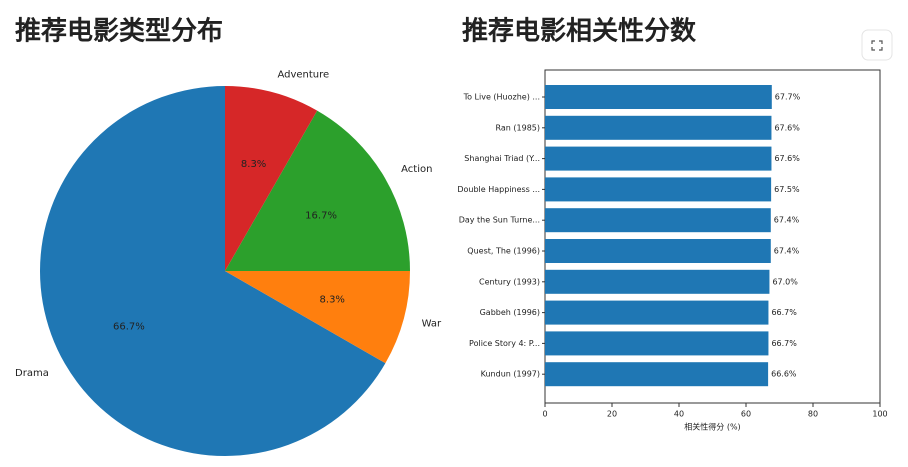 This screenshot has height=467, width=908. I want to click on chart-title: 推荐电影相关性分数, so click(579, 32).